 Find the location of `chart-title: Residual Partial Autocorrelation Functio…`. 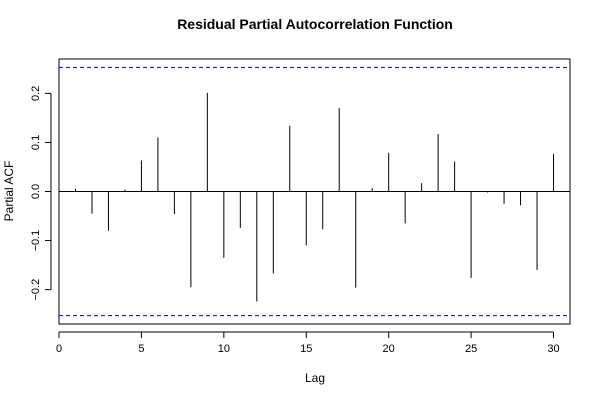

chart-title: Residual Partial Autocorrelation Functio… is located at coordinates (315, 24).